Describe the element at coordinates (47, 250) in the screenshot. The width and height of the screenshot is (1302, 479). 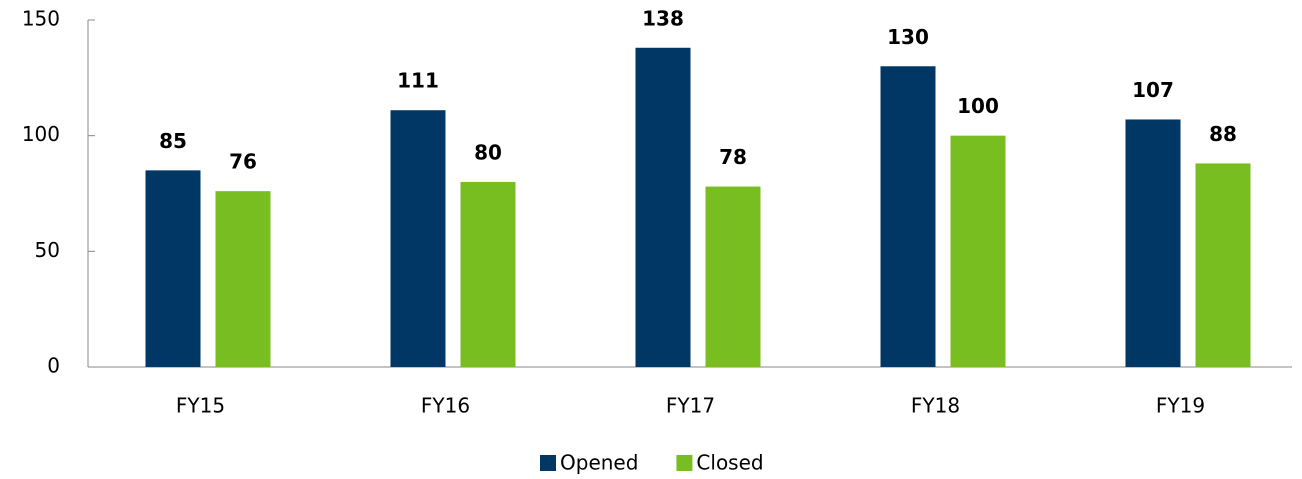
I see `y-tick-label: 50` at that location.